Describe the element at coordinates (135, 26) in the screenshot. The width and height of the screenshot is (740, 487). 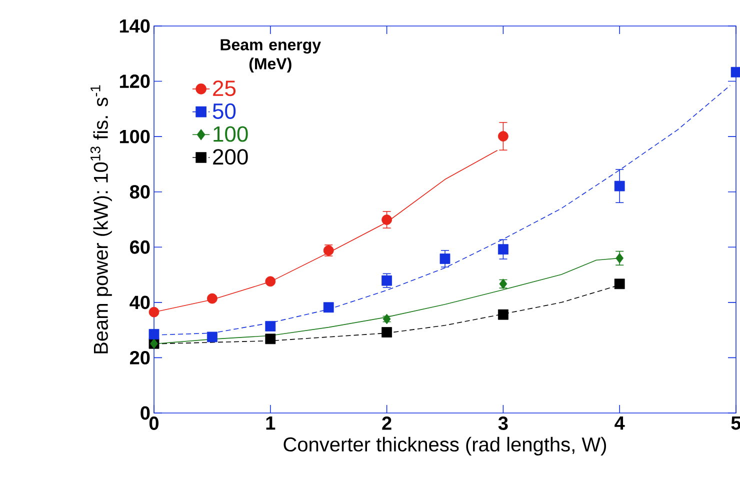
I see `y-tick-label: 140` at that location.